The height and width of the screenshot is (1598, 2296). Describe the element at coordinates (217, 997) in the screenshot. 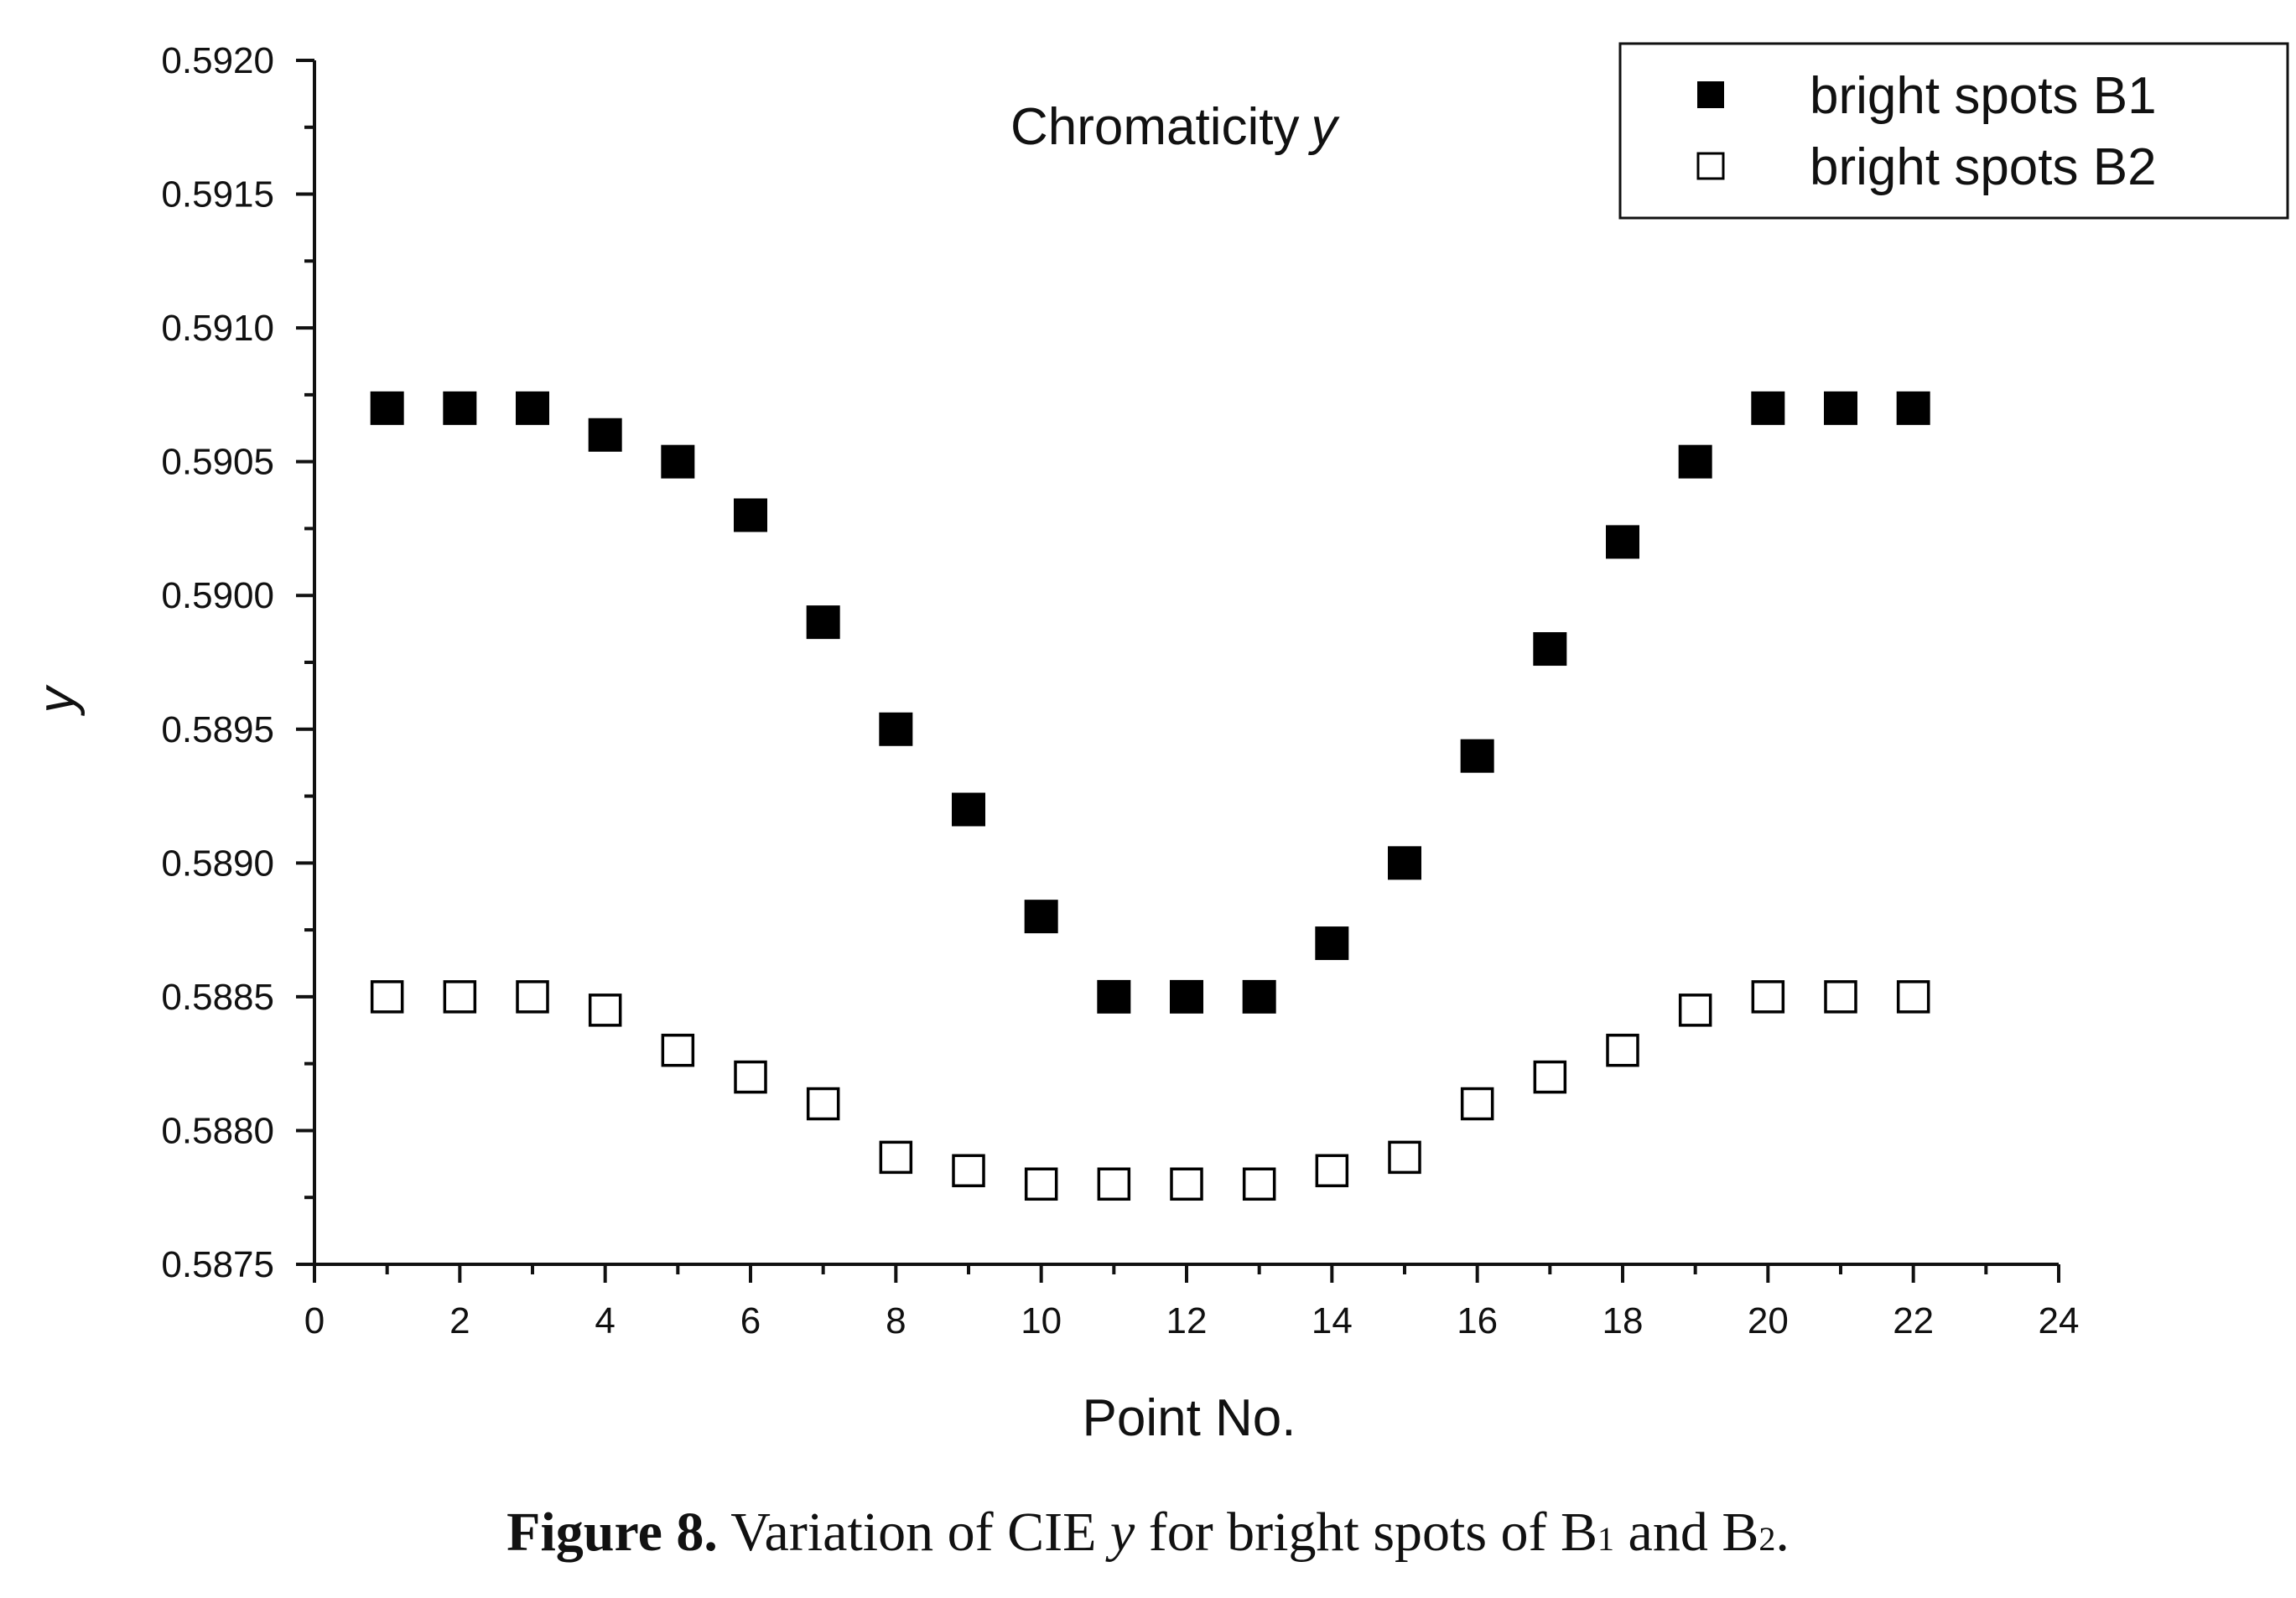

I see `y-tick-label: 0.5885` at that location.